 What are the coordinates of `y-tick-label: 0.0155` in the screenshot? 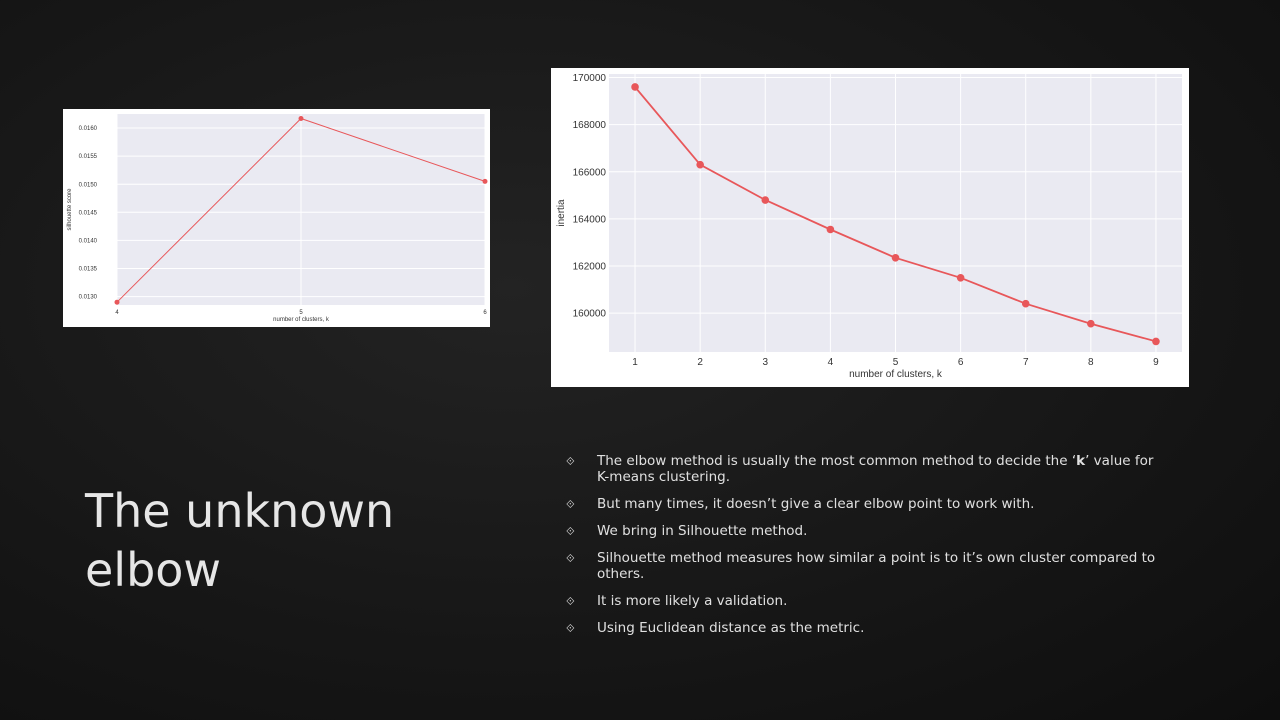 It's located at (88, 157).